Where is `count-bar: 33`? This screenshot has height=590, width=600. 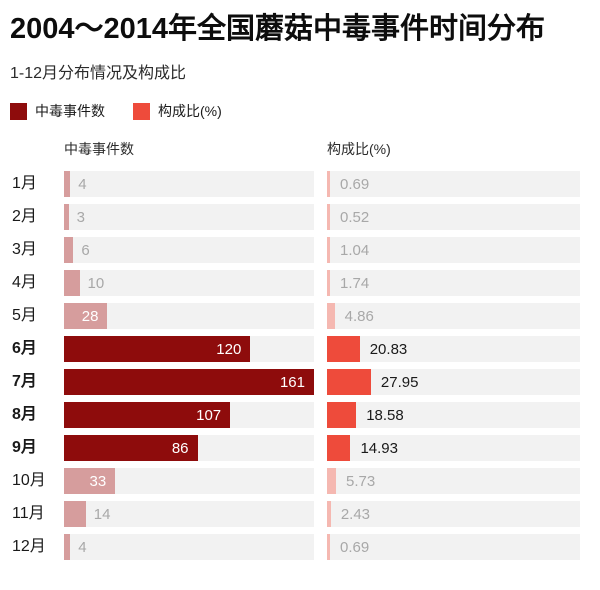 count-bar: 33 is located at coordinates (90, 481).